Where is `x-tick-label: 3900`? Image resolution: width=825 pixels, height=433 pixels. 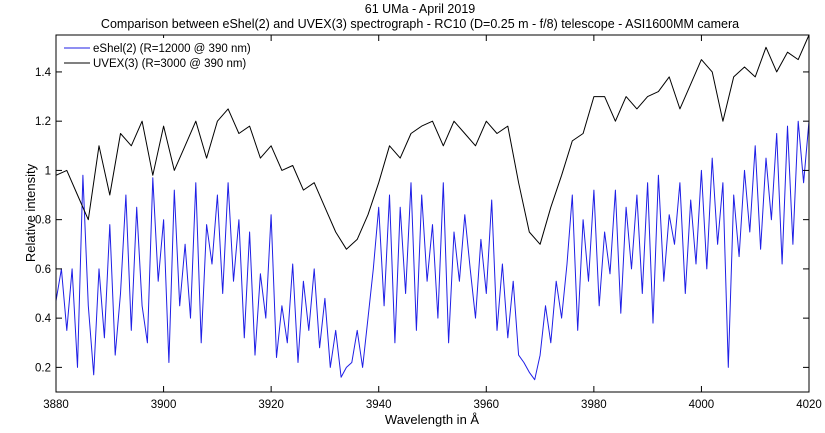
x-tick-label: 3900 is located at coordinates (164, 405).